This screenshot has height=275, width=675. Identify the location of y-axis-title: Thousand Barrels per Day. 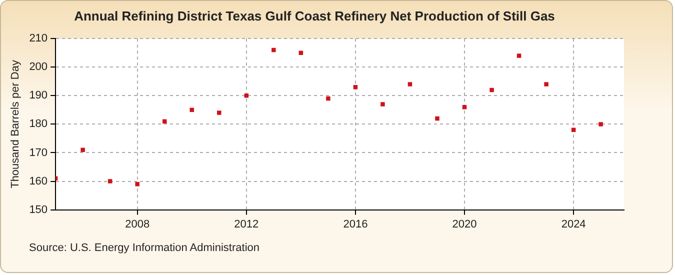
(16, 124).